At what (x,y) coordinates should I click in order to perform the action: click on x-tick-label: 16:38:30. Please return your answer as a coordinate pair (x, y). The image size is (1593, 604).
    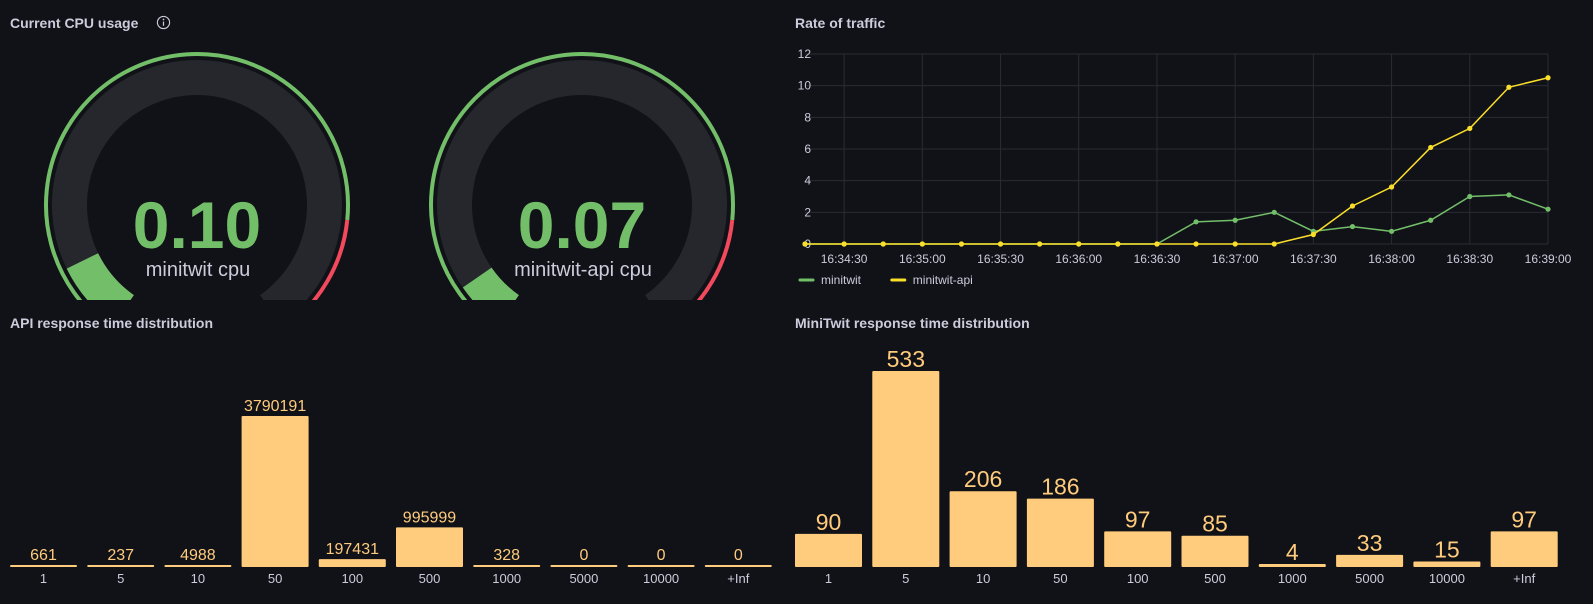
    Looking at the image, I should click on (1469, 259).